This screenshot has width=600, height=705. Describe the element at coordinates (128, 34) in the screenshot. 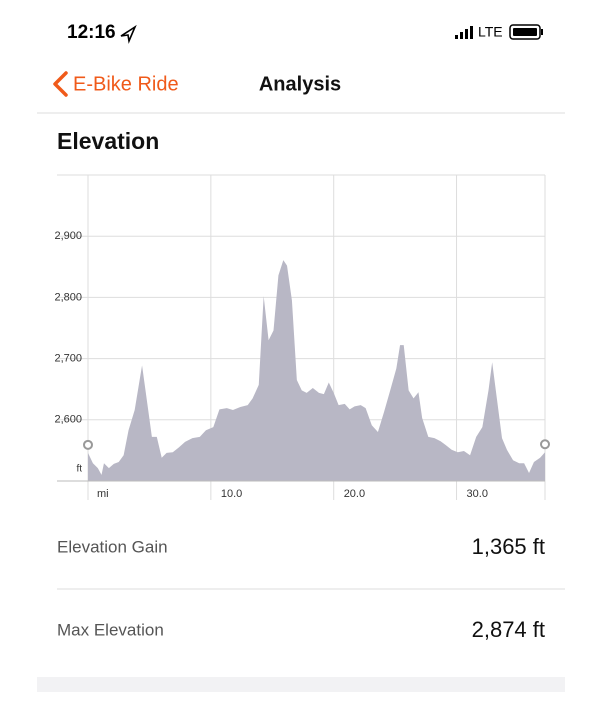

I see `location-icon` at that location.